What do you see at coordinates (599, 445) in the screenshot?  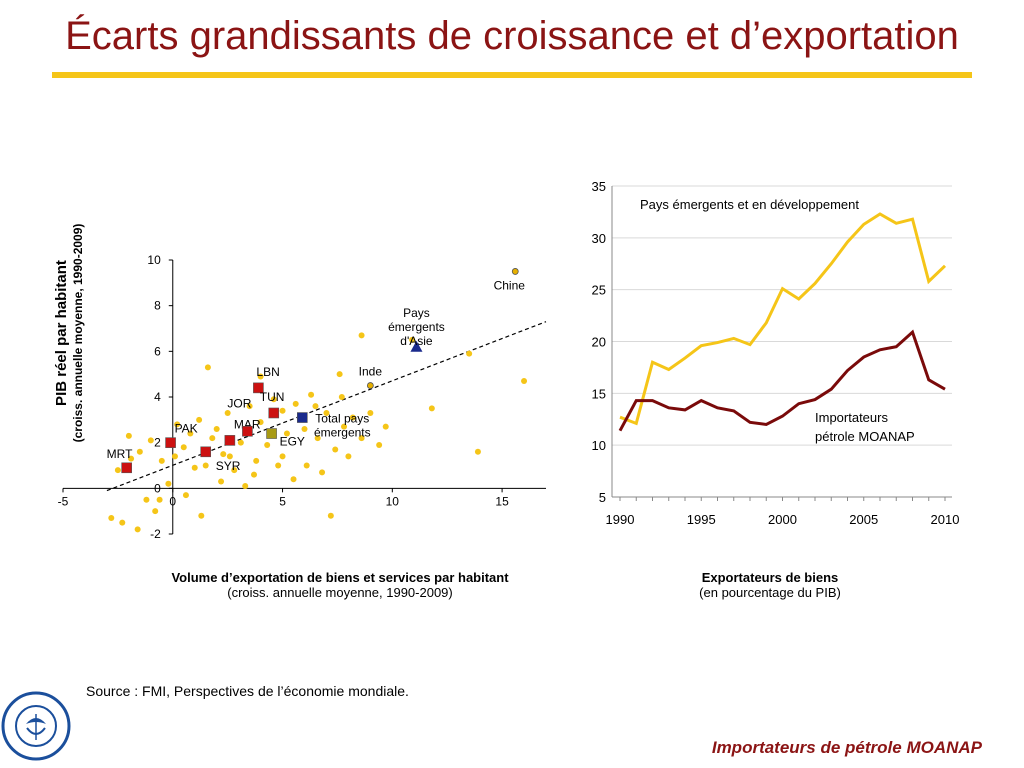 I see `line-y-tick-label: 10` at bounding box center [599, 445].